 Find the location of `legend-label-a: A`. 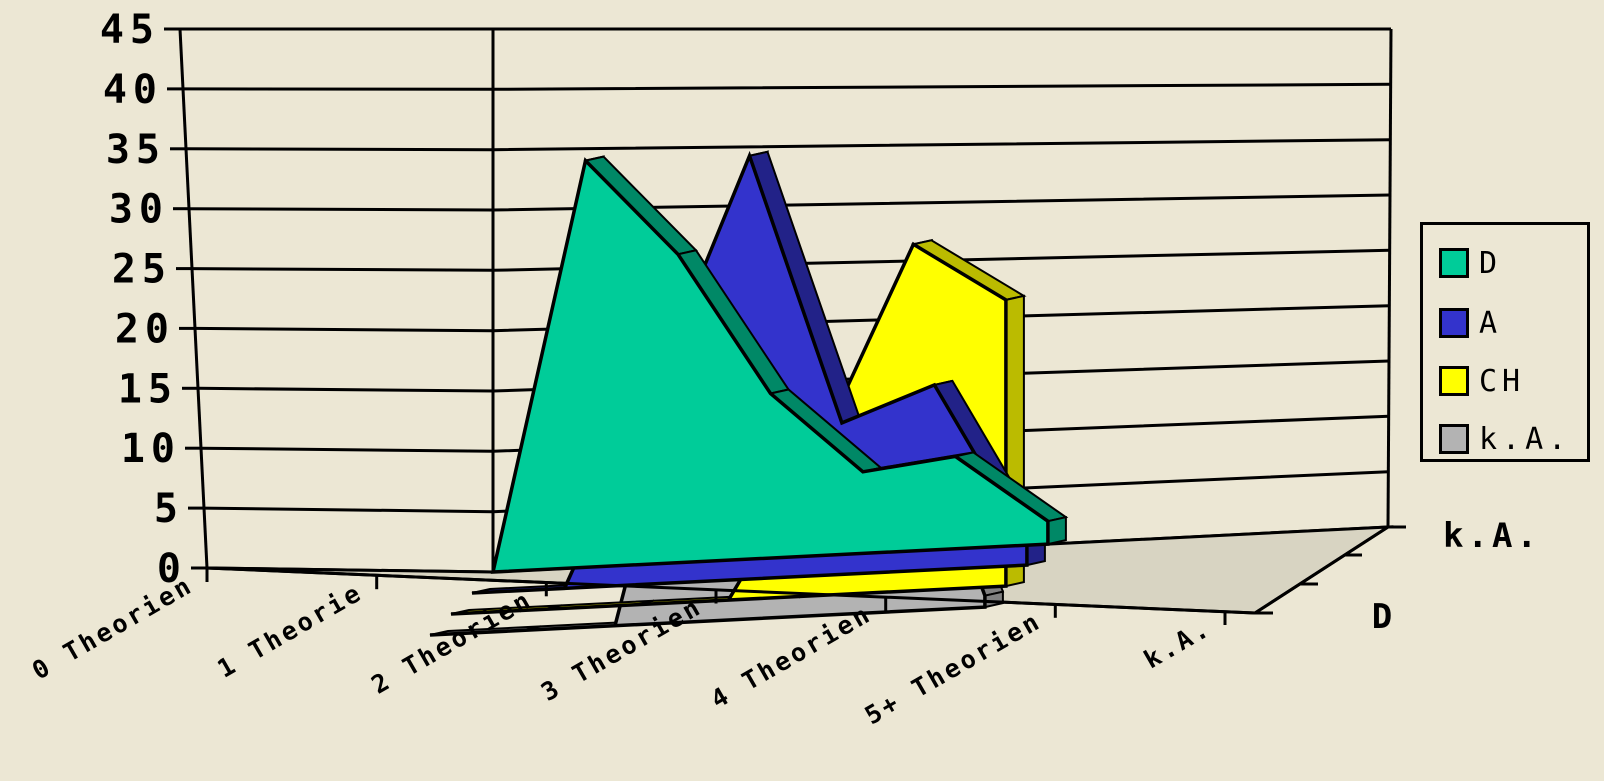

legend-label-a: A is located at coordinates (1491, 323).